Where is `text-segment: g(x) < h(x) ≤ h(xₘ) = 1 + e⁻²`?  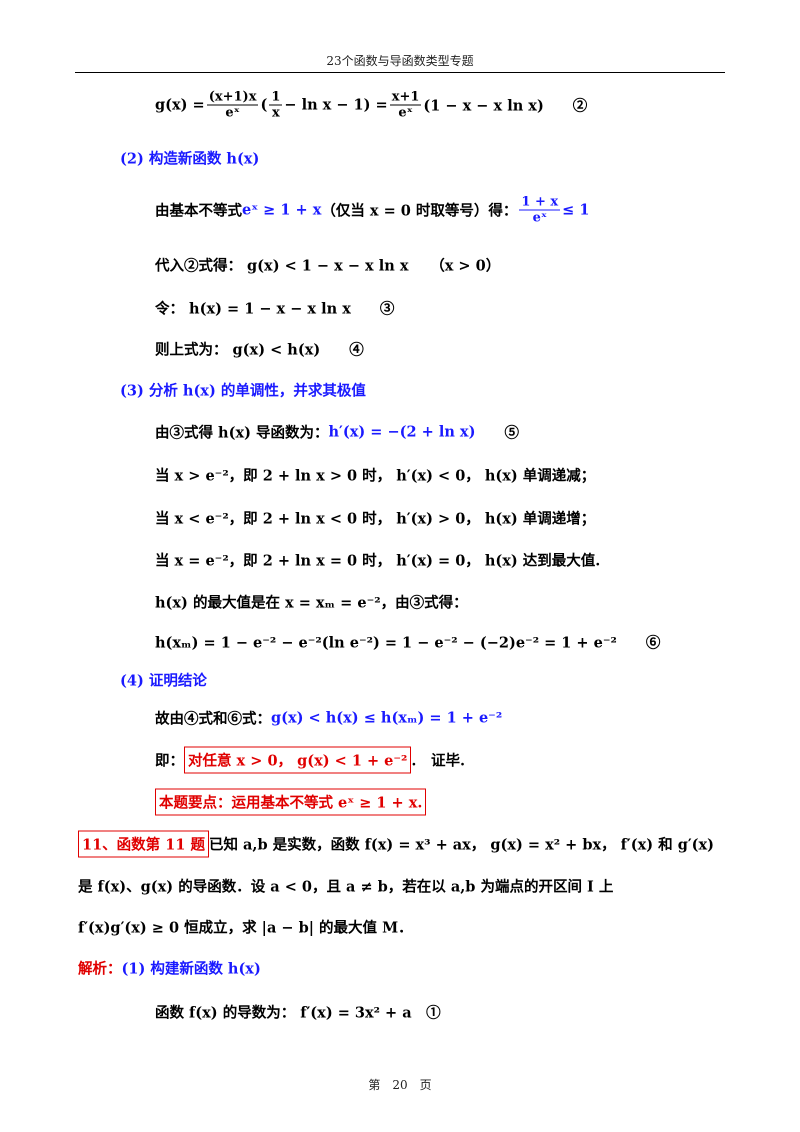 text-segment: g(x) < h(x) ≤ h(xₘ) = 1 + e⁻² is located at coordinates (387, 718).